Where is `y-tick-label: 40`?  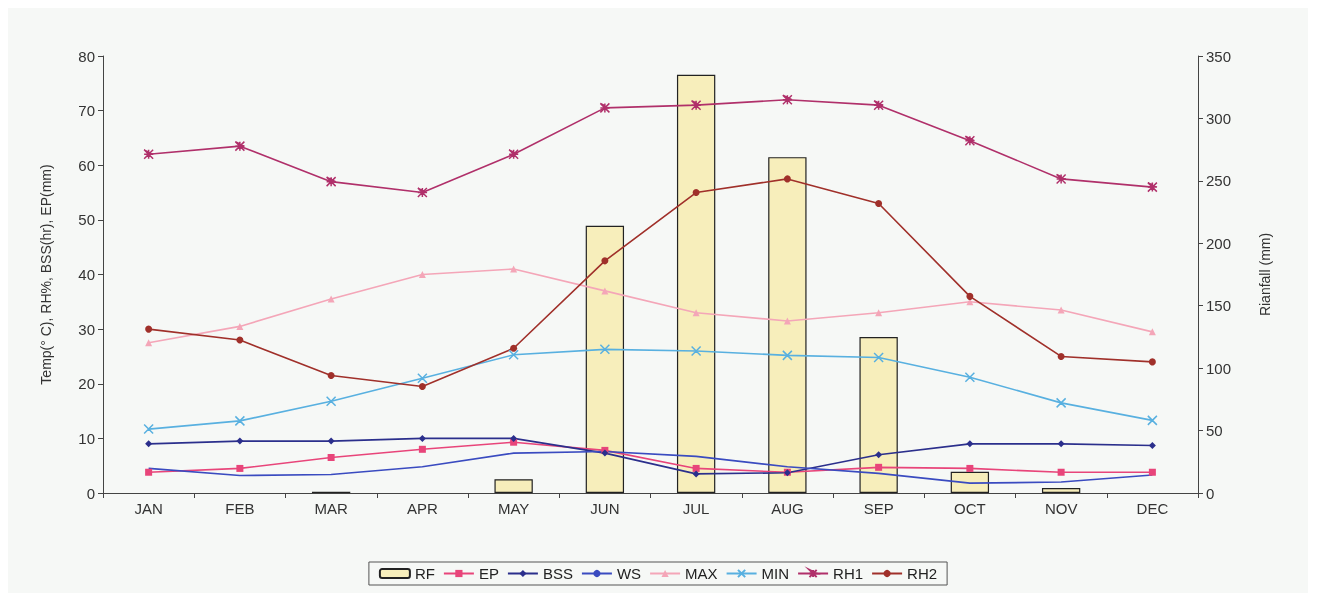
y-tick-label: 40 is located at coordinates (86, 274).